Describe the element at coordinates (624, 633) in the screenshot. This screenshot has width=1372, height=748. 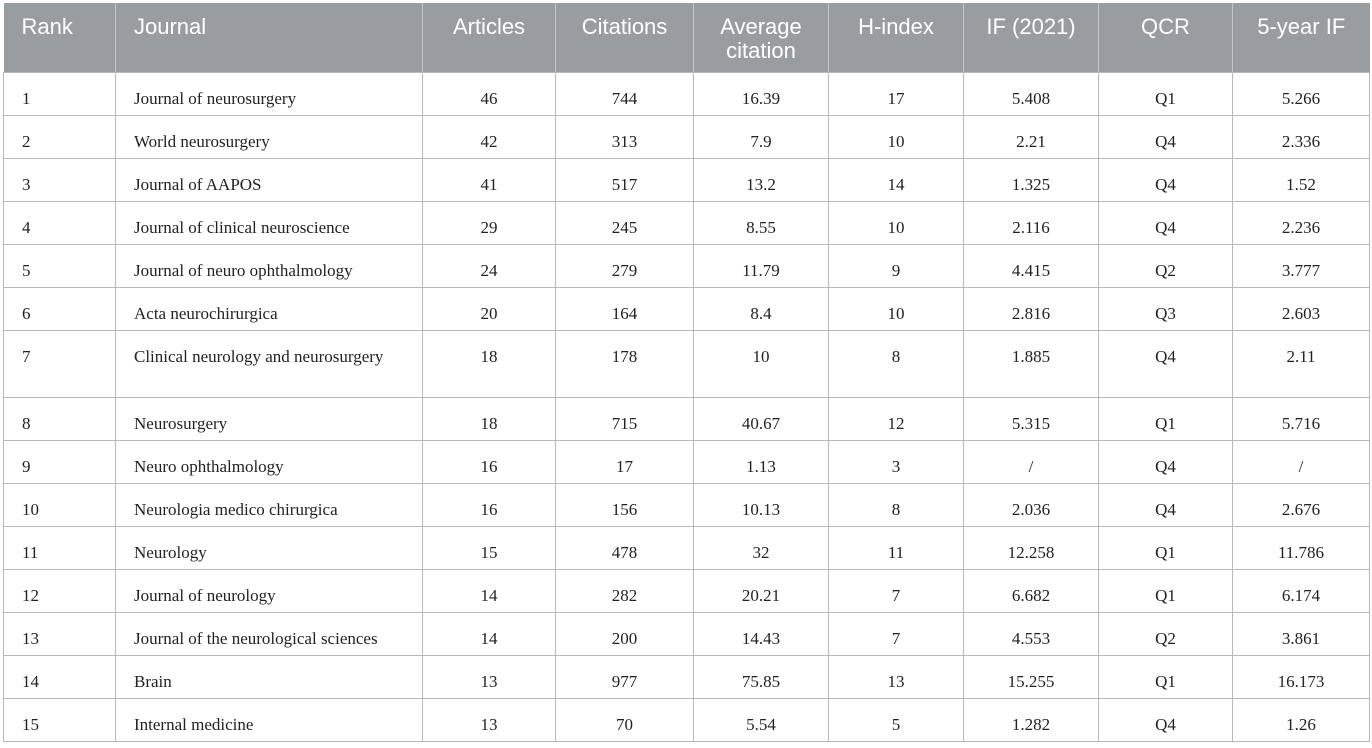
I see `cell-citations: 200` at that location.